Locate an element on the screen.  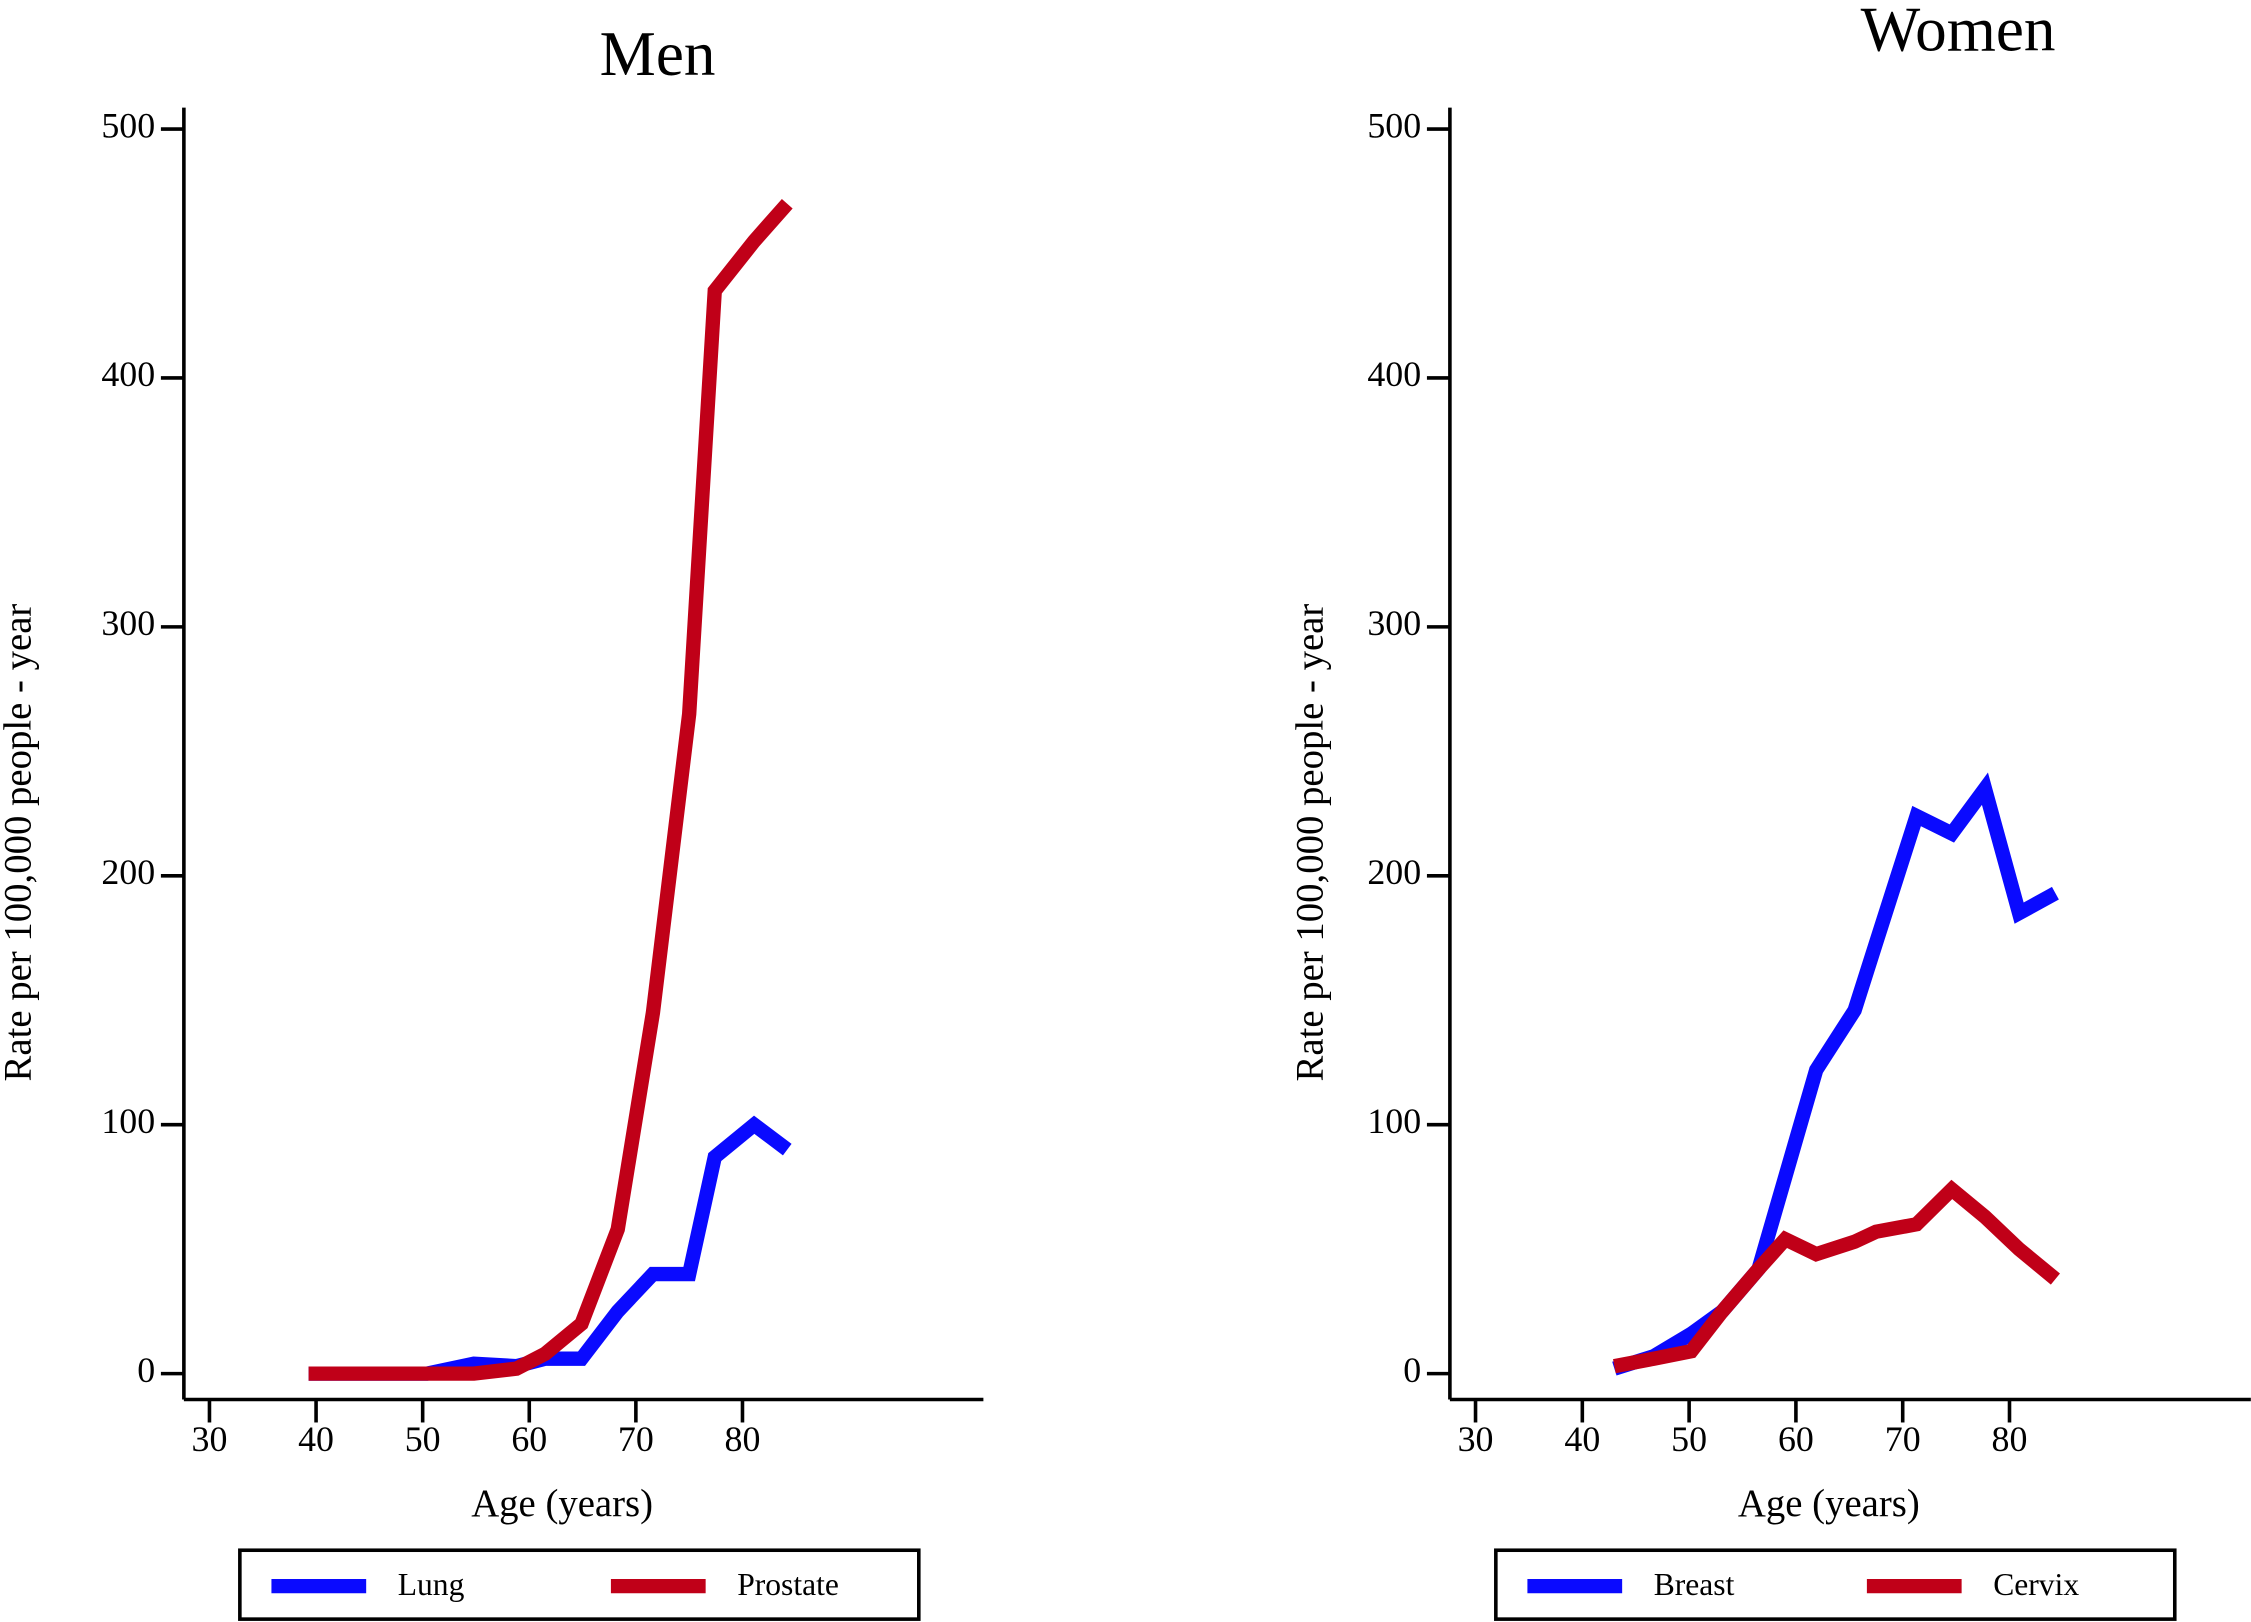
chart-title: Women is located at coordinates (1958, 32).